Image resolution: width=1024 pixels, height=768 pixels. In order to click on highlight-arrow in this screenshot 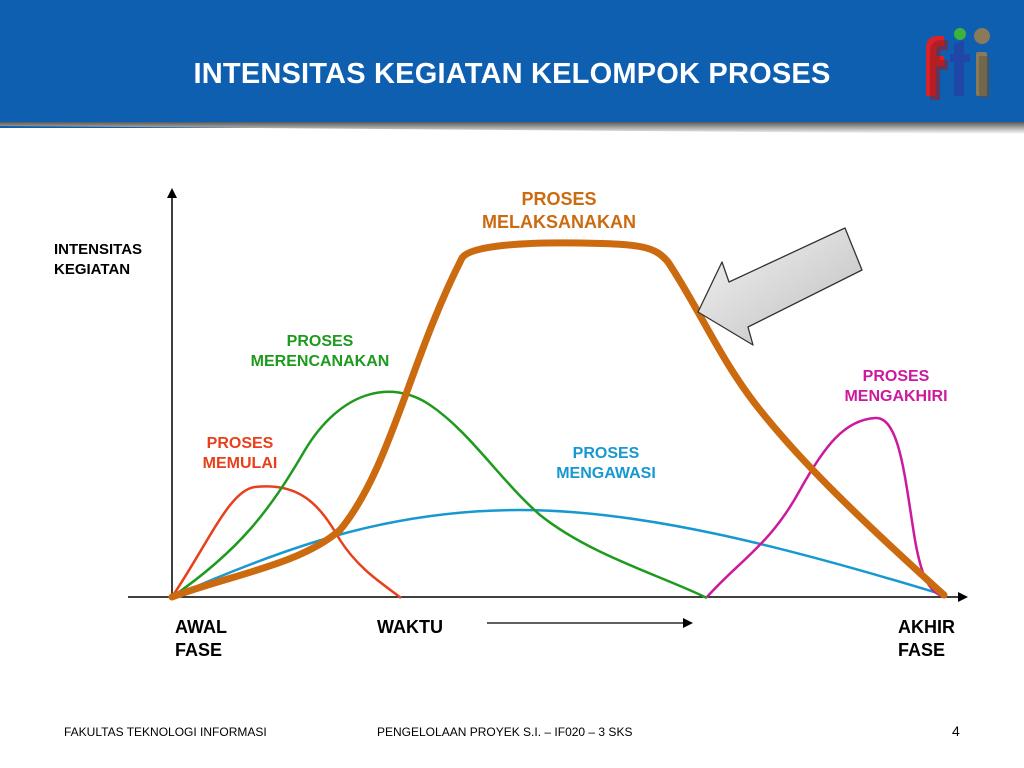, I will do `click(780, 286)`.